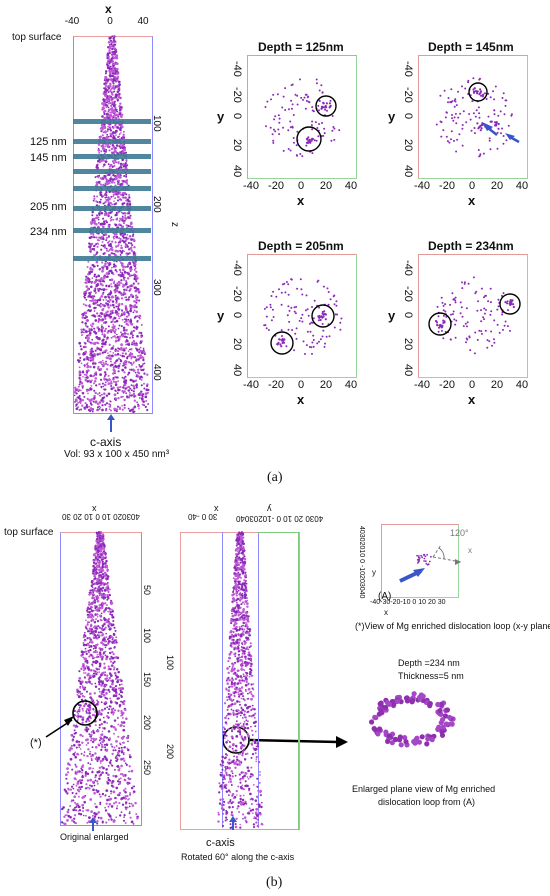  What do you see at coordinates (110, 21) in the screenshot?
I see `x-tick: 0` at bounding box center [110, 21].